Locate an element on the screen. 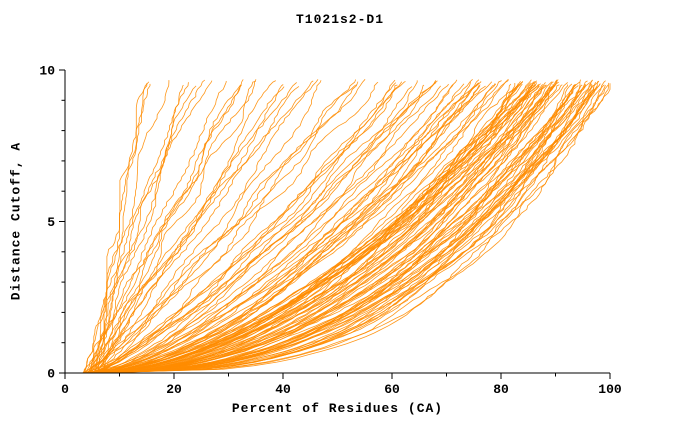 This screenshot has width=680, height=440. y-tick-label: 5 is located at coordinates (51, 222).